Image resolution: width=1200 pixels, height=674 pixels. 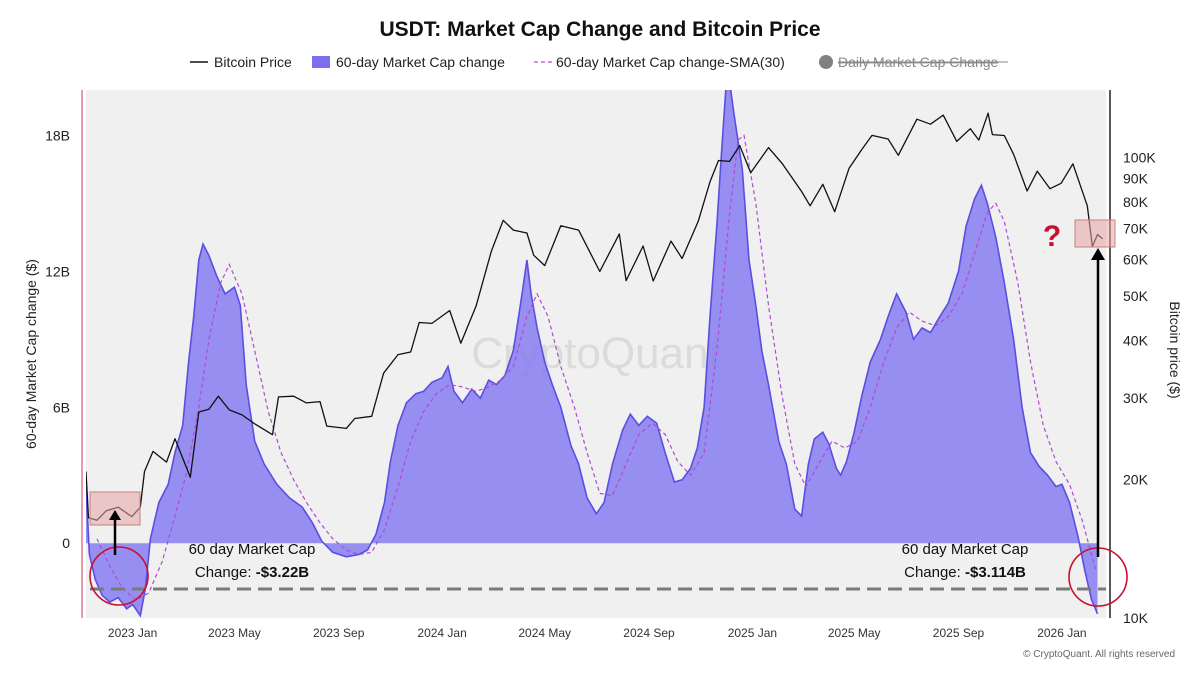 What do you see at coordinates (252, 549) in the screenshot?
I see `annotation-left-line1: 60 day Market Cap` at bounding box center [252, 549].